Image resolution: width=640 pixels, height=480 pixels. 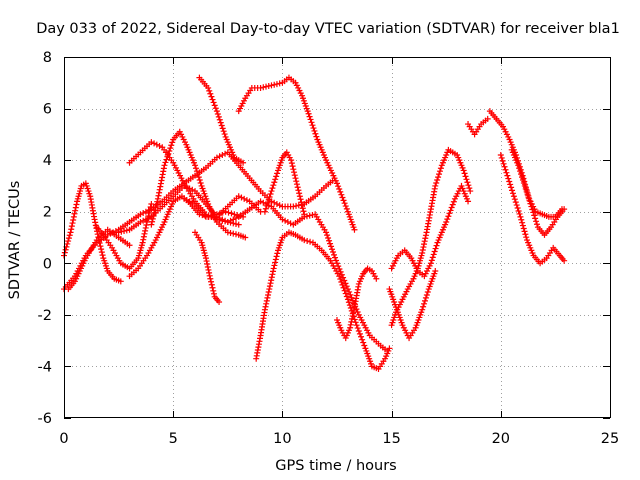 I want to click on y-tick-label: -6, so click(x=45, y=419).